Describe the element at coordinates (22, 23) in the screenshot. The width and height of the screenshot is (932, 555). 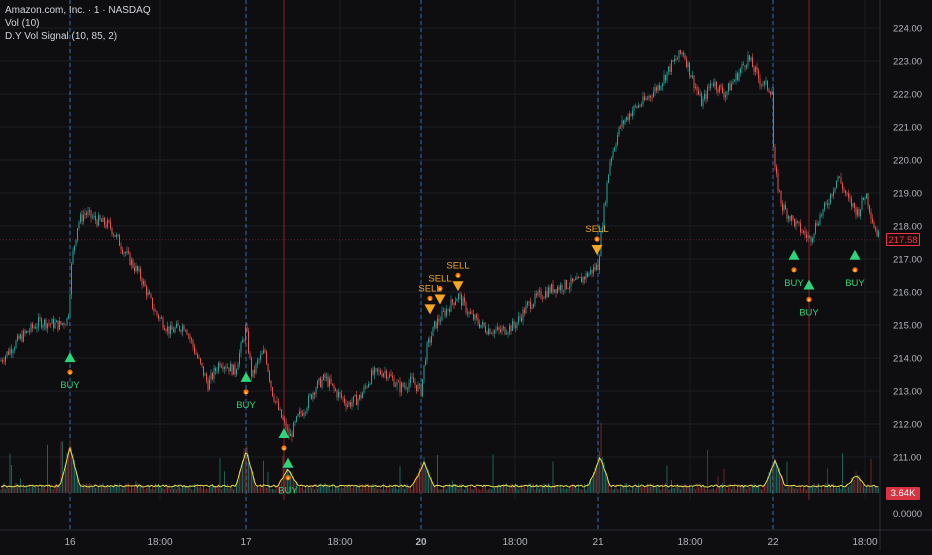
I see `indicator-vol-label: Vol (10)` at that location.